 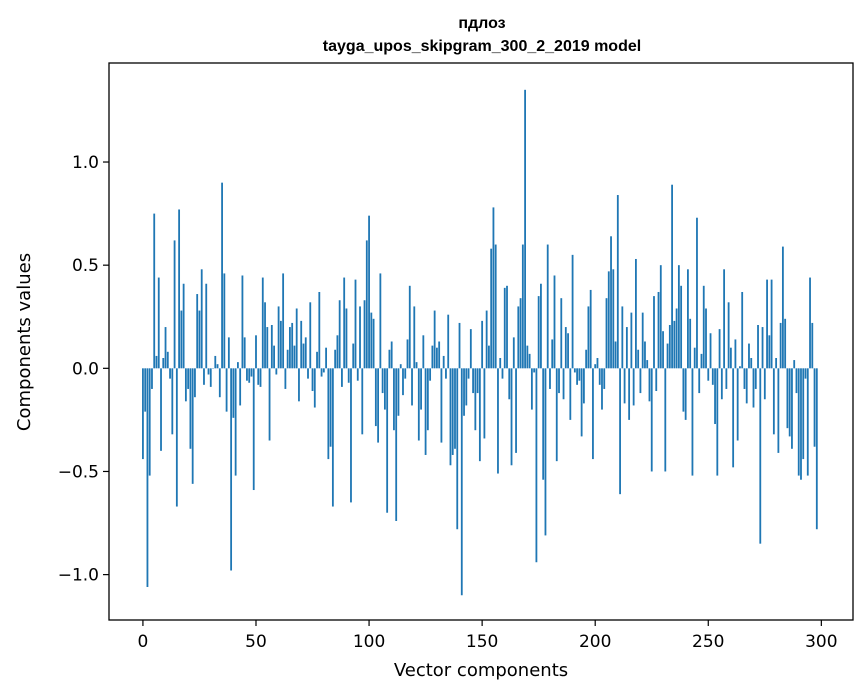 I want to click on x-tick-label: 300, so click(x=821, y=642).